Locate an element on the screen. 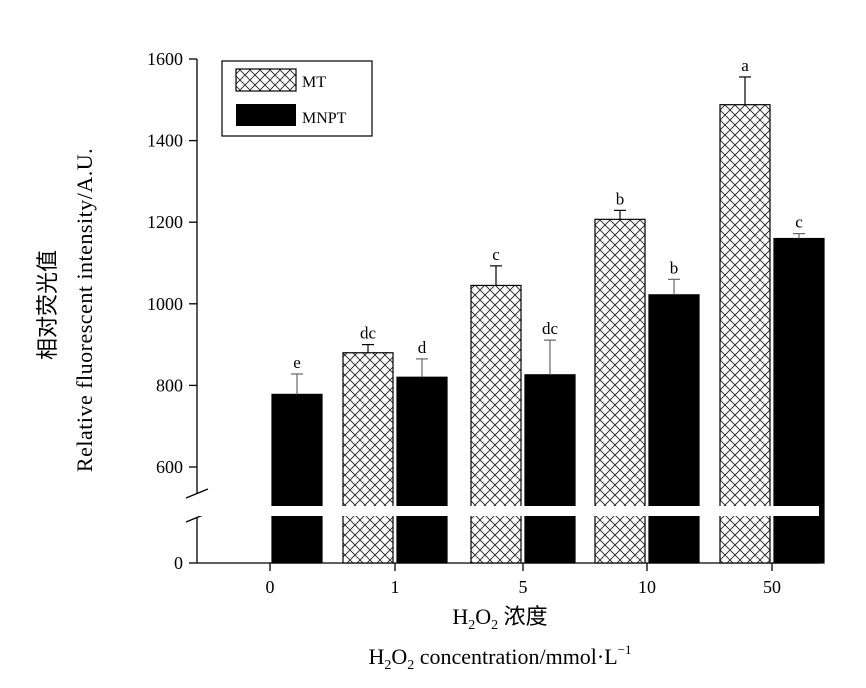 This screenshot has height=688, width=866. y-tick-label: 600 is located at coordinates (169, 467).